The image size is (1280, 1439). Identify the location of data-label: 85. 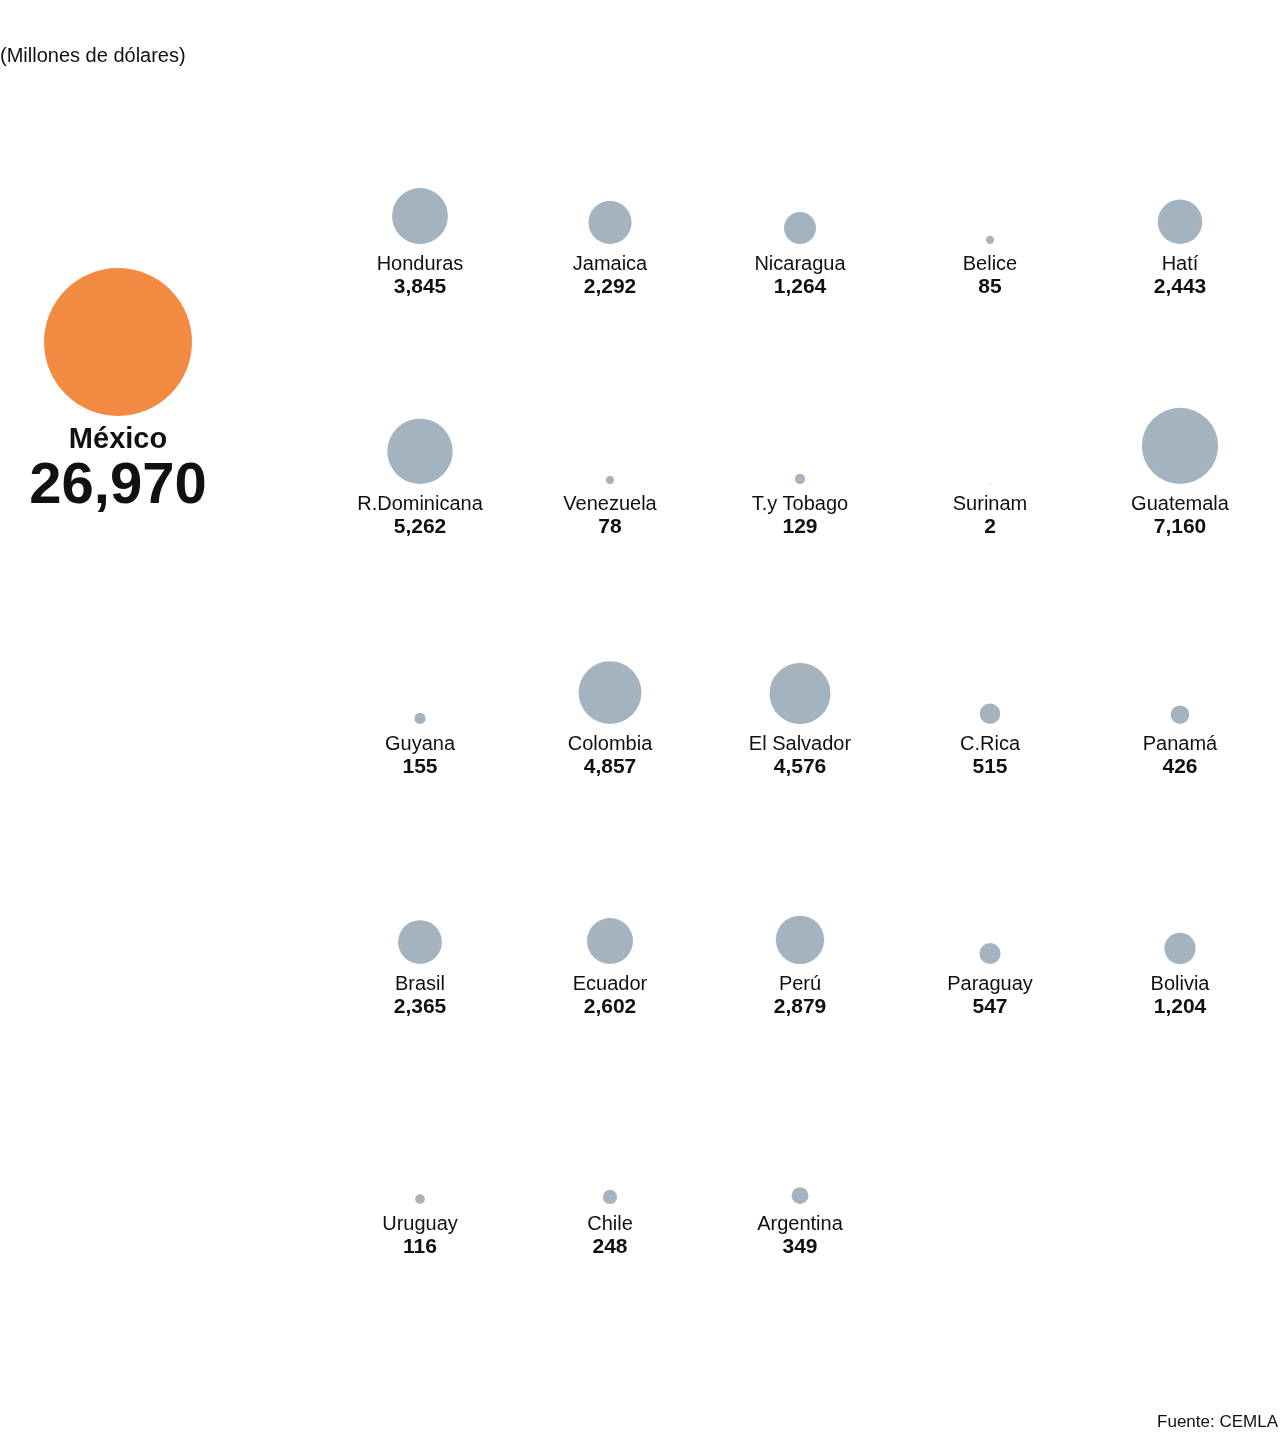
(990, 285).